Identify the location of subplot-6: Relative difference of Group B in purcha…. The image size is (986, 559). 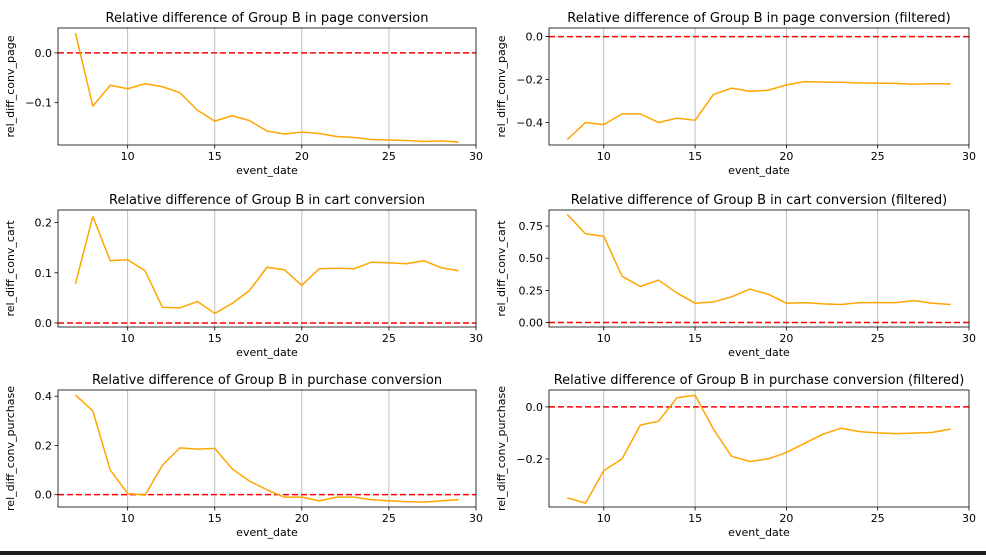
(735, 456).